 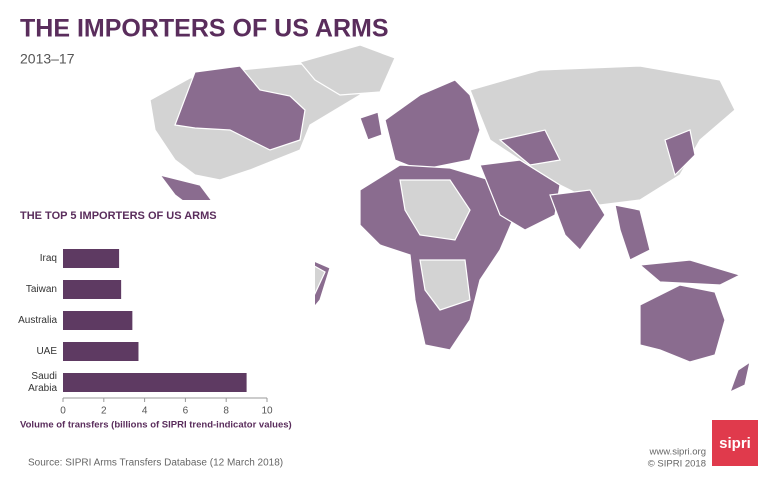 What do you see at coordinates (677, 464) in the screenshot?
I see `copyright: © SIPRI 2018` at bounding box center [677, 464].